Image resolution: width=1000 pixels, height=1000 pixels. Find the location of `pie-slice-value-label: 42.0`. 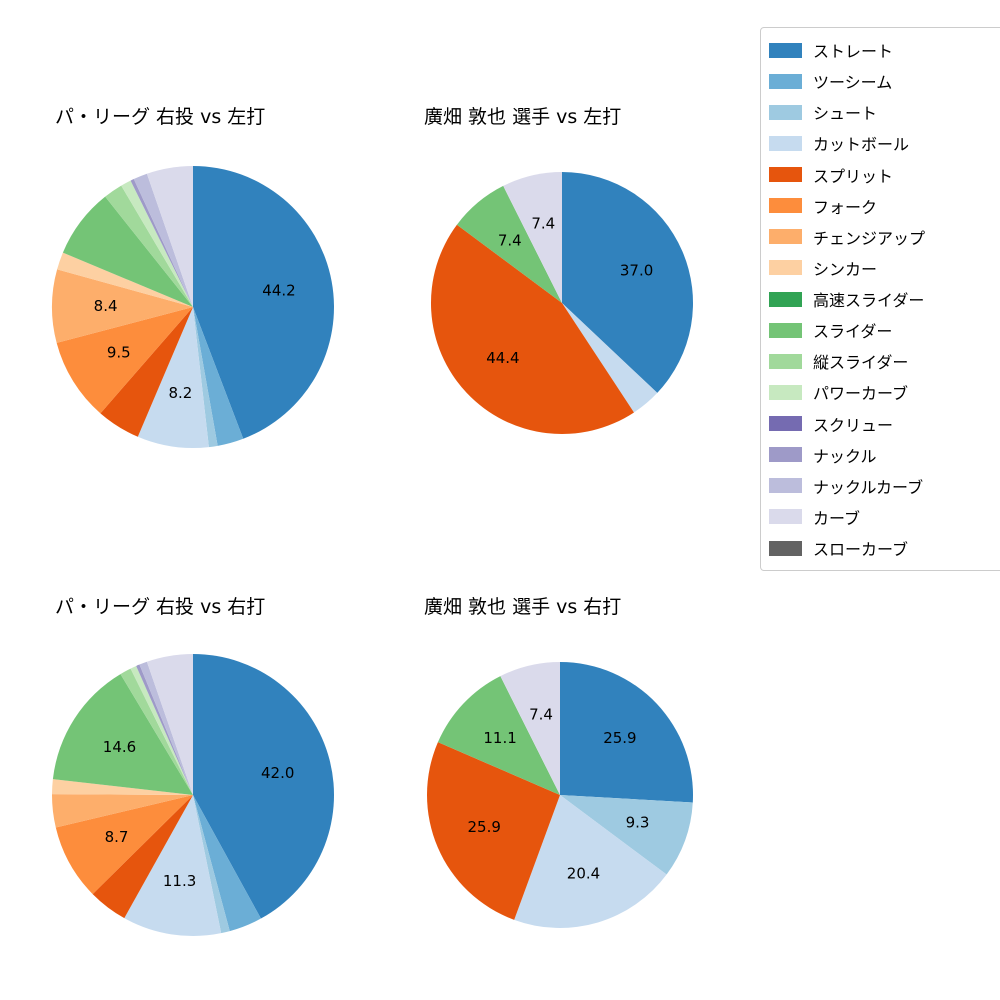

pie-slice-value-label: 42.0 is located at coordinates (277, 773).